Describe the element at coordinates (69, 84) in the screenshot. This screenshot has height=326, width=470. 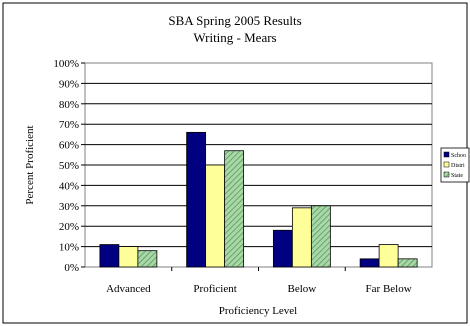
I see `y-tick-label: 90%` at that location.